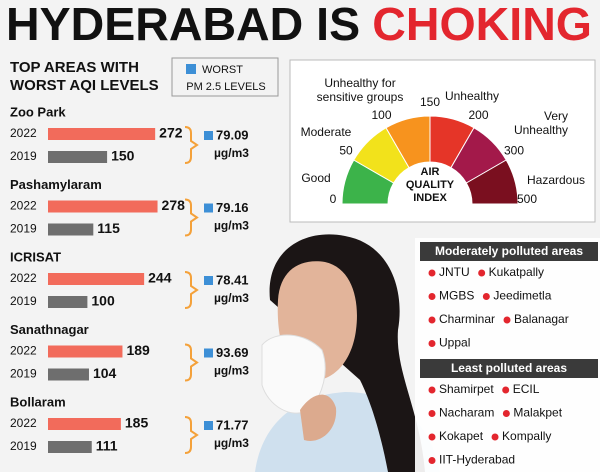  I want to click on bar-value: 111, so click(107, 446).